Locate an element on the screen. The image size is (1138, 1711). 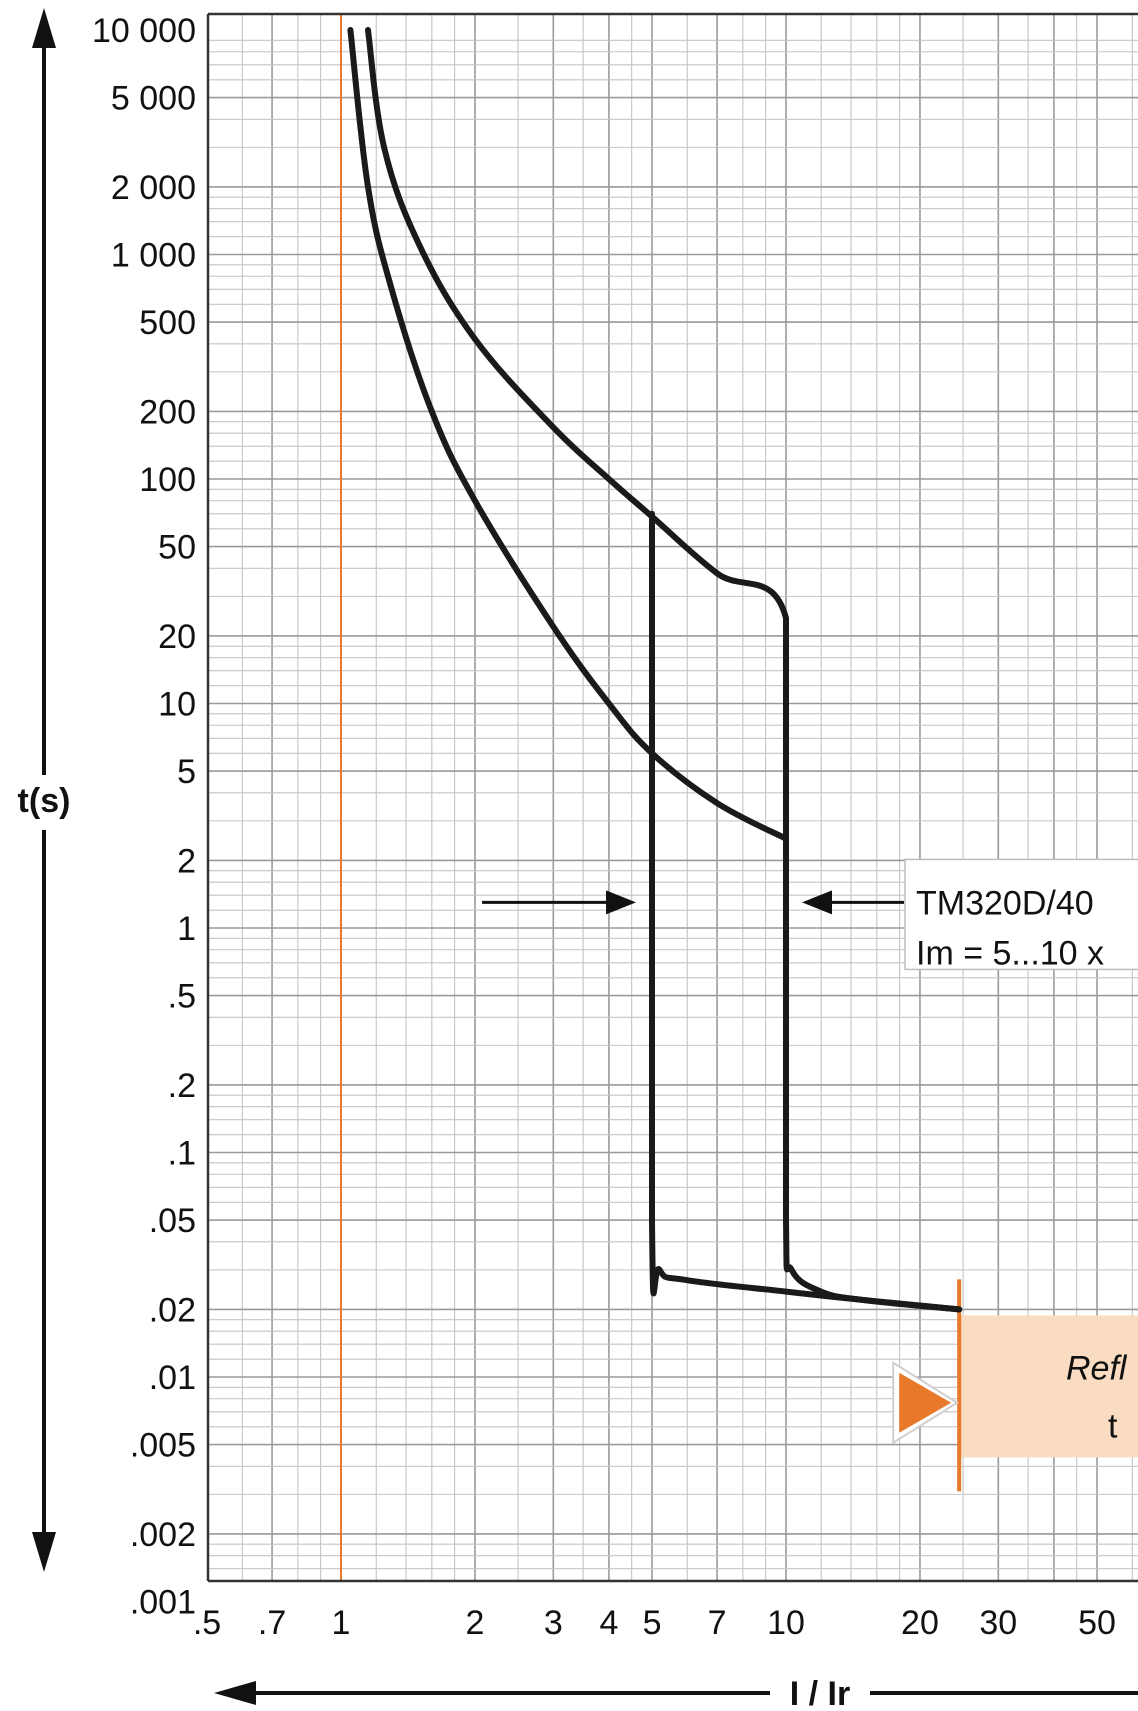
y-tick-label: 5 is located at coordinates (186, 772).